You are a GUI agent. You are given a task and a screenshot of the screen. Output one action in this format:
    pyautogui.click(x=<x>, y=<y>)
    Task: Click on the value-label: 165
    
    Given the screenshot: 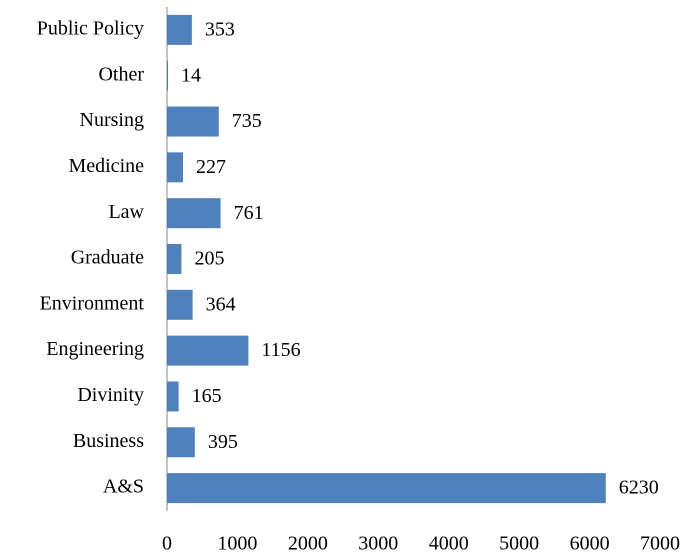 What is the action you would take?
    pyautogui.click(x=207, y=396)
    